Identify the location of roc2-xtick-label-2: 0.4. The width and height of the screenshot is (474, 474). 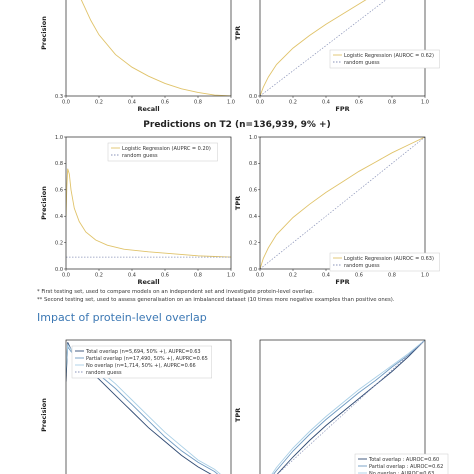
(326, 276).